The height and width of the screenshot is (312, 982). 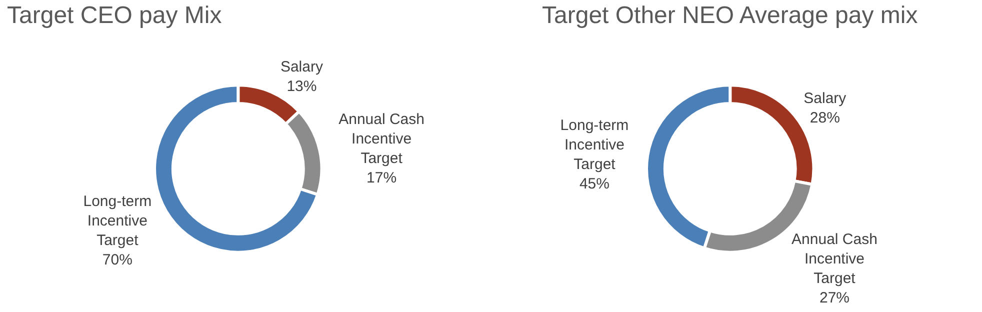 I want to click on data-label: 70%, so click(x=117, y=260).